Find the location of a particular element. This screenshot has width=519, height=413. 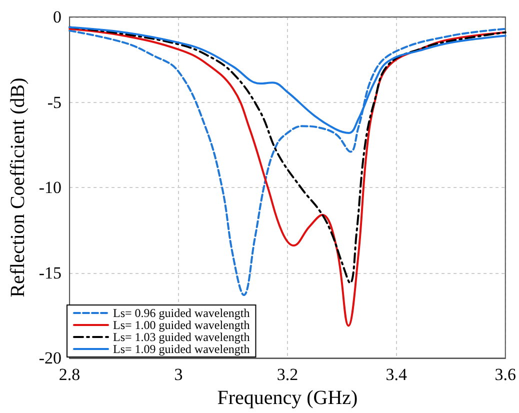

y-axis-title: Reflection Coefficient (dB) is located at coordinates (18, 188).